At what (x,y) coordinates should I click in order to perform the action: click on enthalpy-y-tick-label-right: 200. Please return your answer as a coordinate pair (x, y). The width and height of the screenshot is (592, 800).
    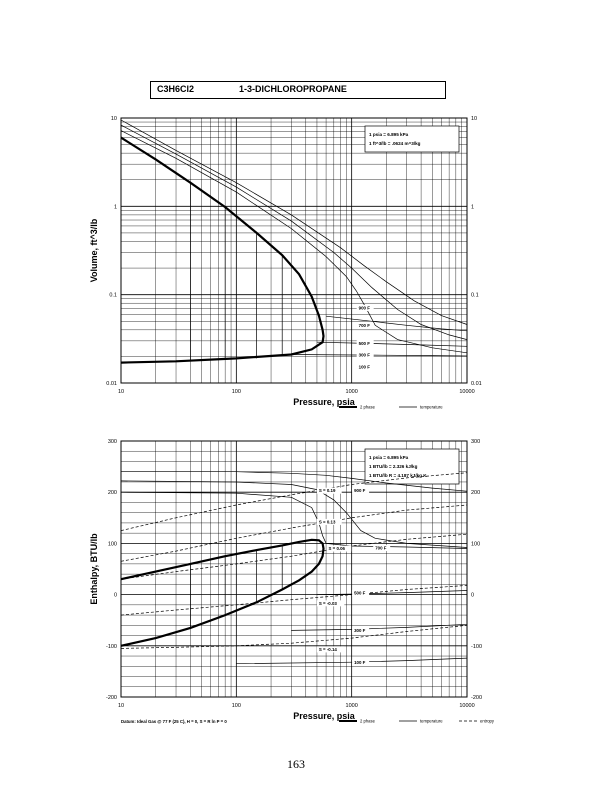
    Looking at the image, I should click on (475, 493).